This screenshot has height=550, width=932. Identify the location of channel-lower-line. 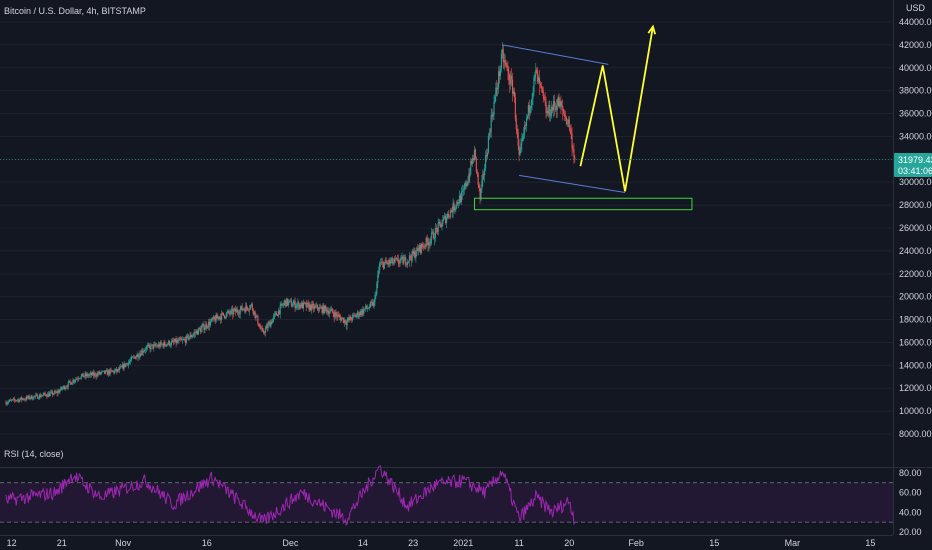
(572, 184).